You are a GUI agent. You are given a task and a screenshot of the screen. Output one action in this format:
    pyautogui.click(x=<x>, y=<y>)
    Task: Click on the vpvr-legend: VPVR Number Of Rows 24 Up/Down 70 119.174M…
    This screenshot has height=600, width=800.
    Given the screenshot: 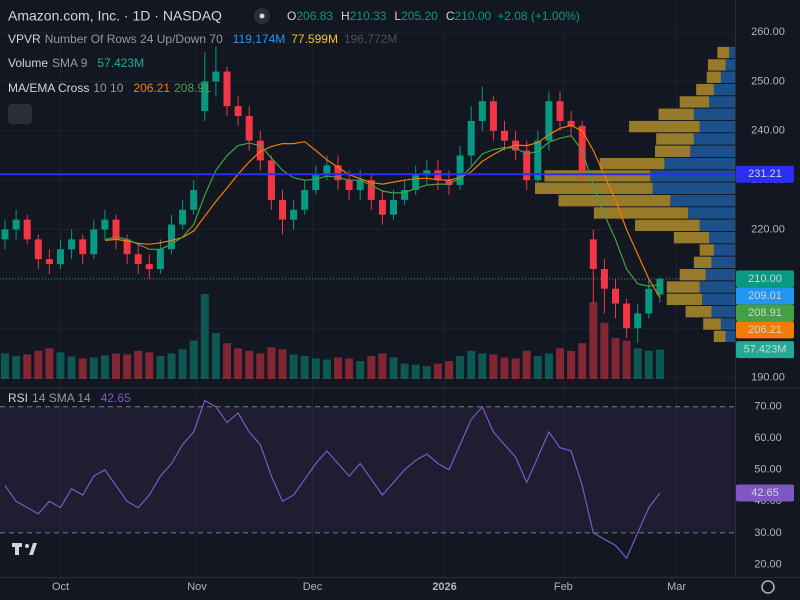 What is the action you would take?
    pyautogui.click(x=202, y=39)
    